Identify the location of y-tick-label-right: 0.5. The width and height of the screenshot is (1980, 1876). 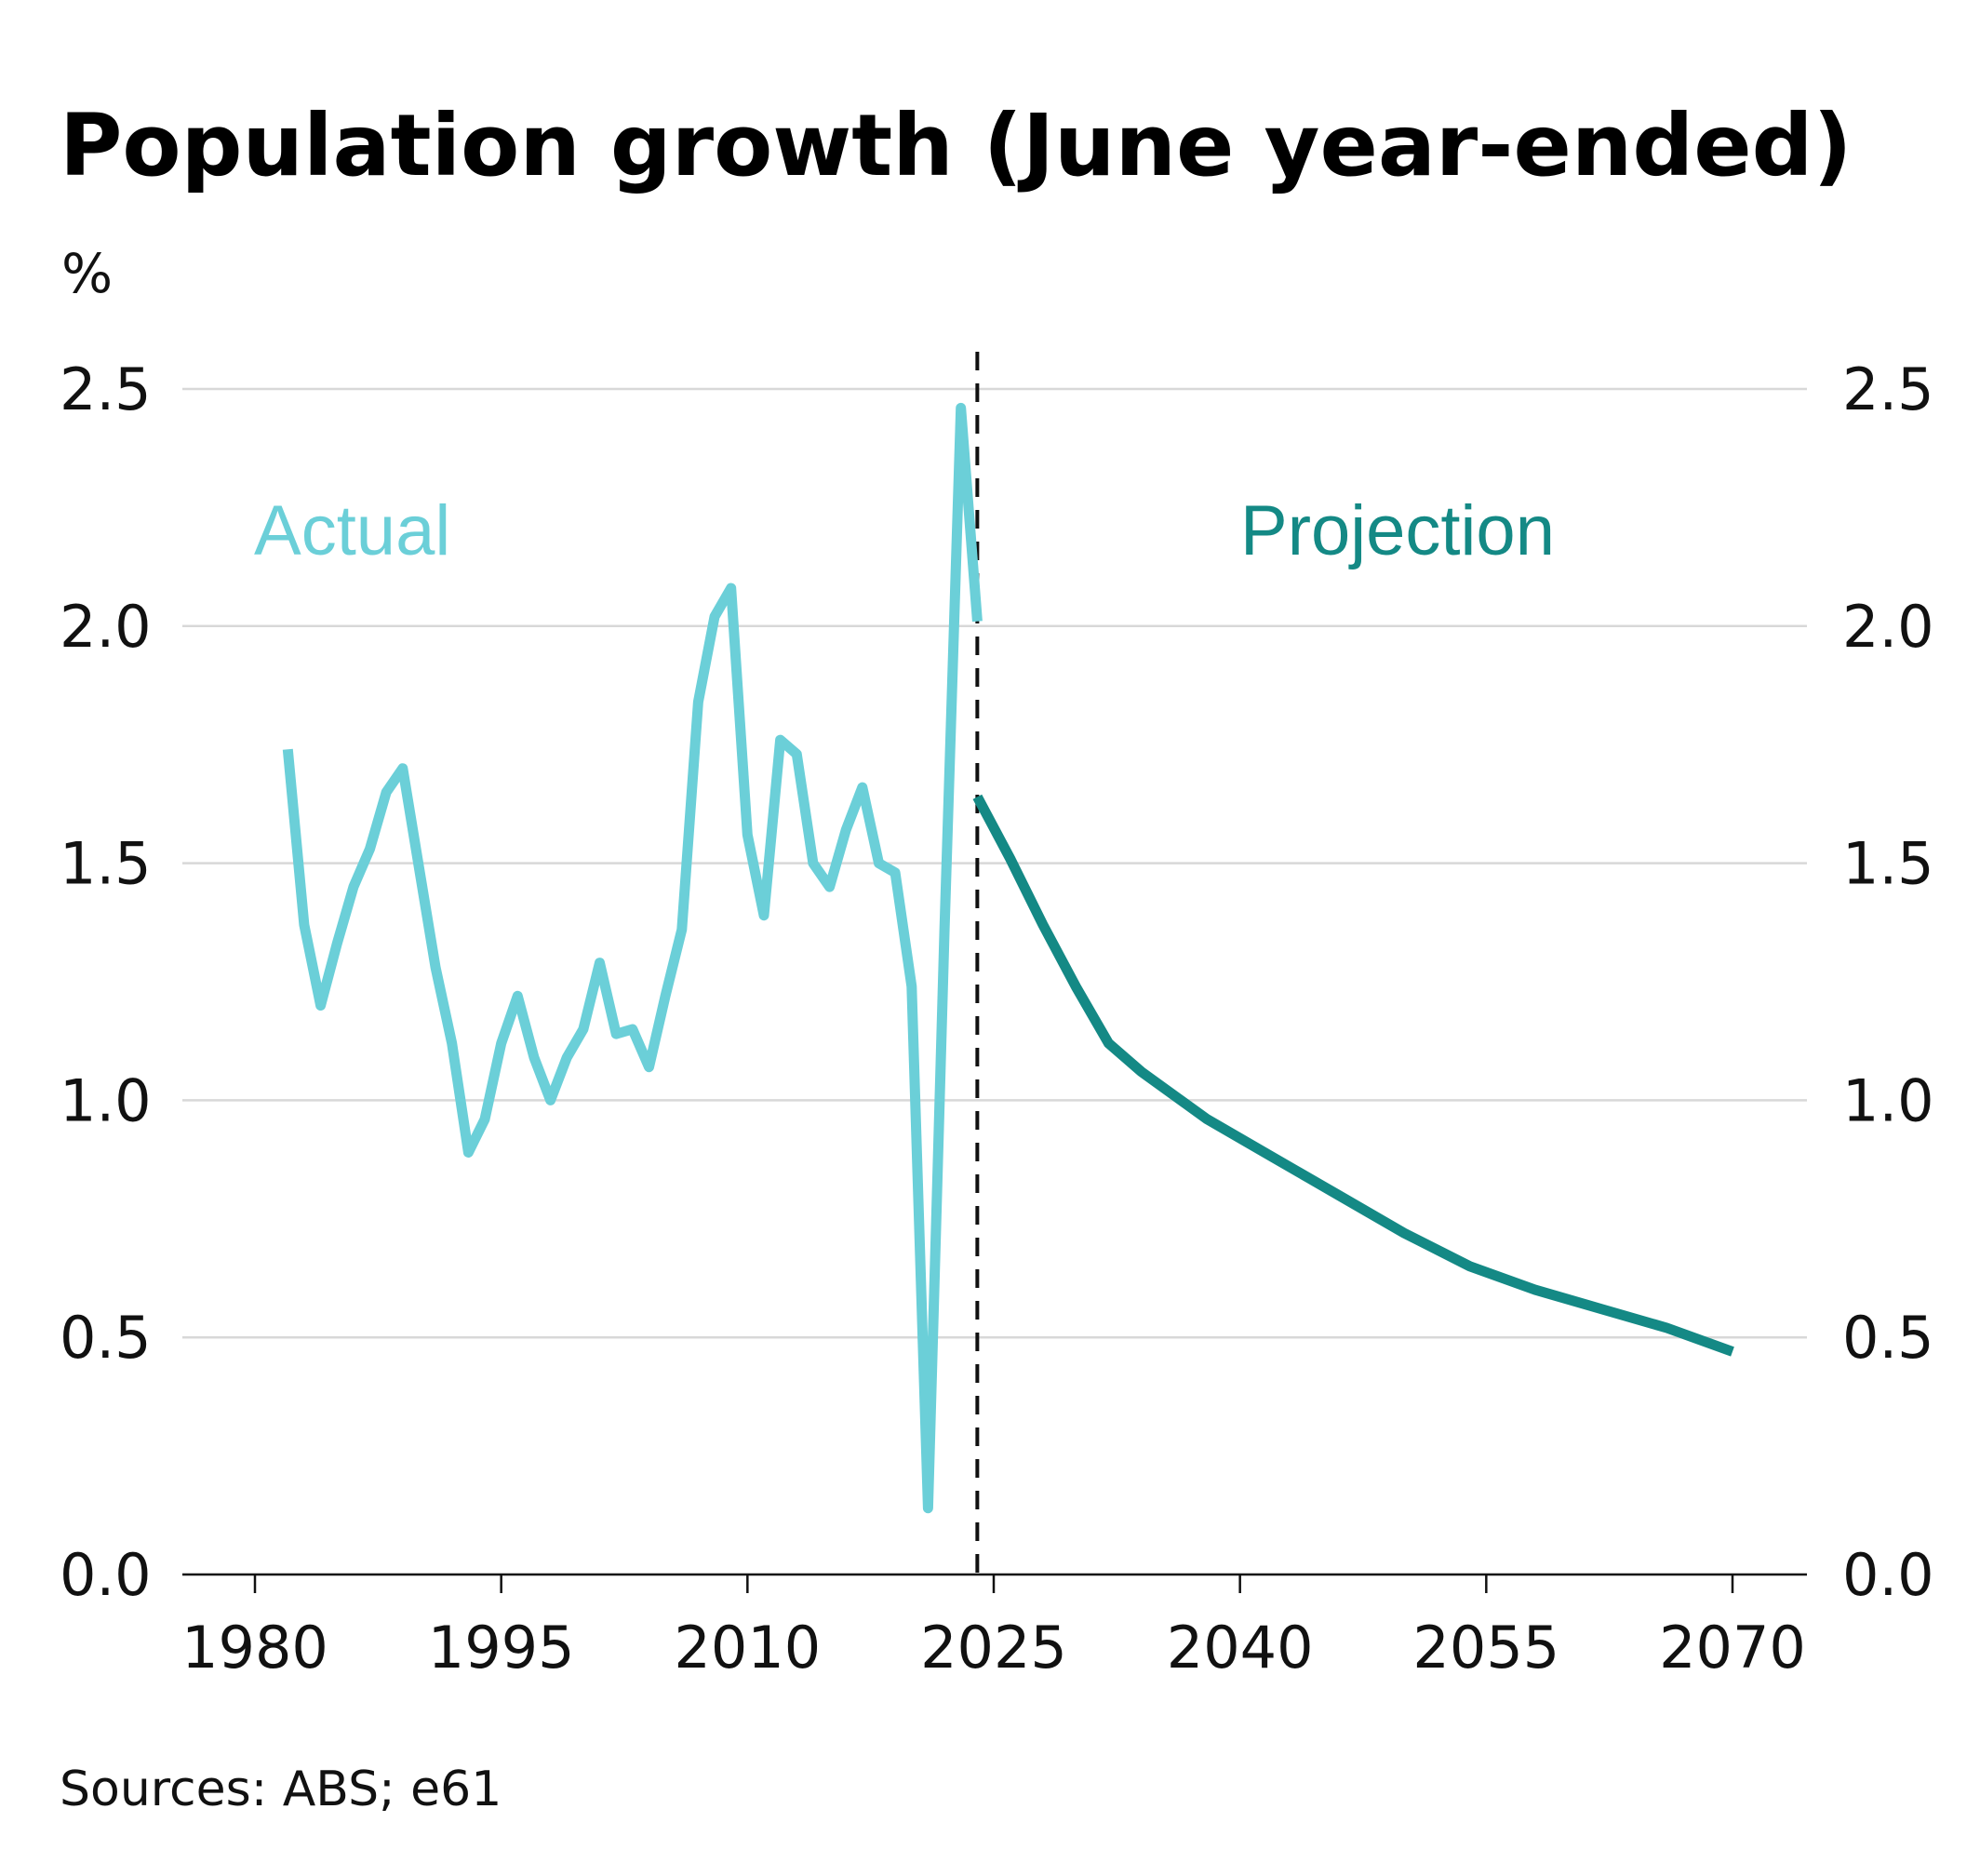
(1888, 1338).